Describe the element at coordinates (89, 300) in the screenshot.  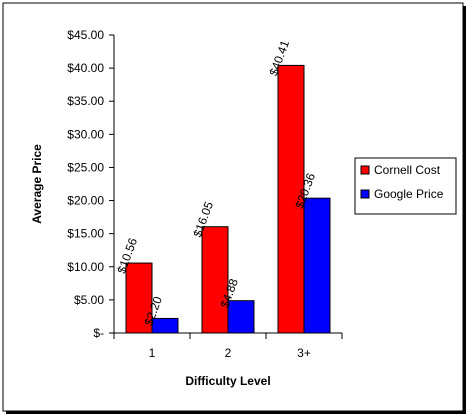
I see `y-tick-label: $5.00` at that location.